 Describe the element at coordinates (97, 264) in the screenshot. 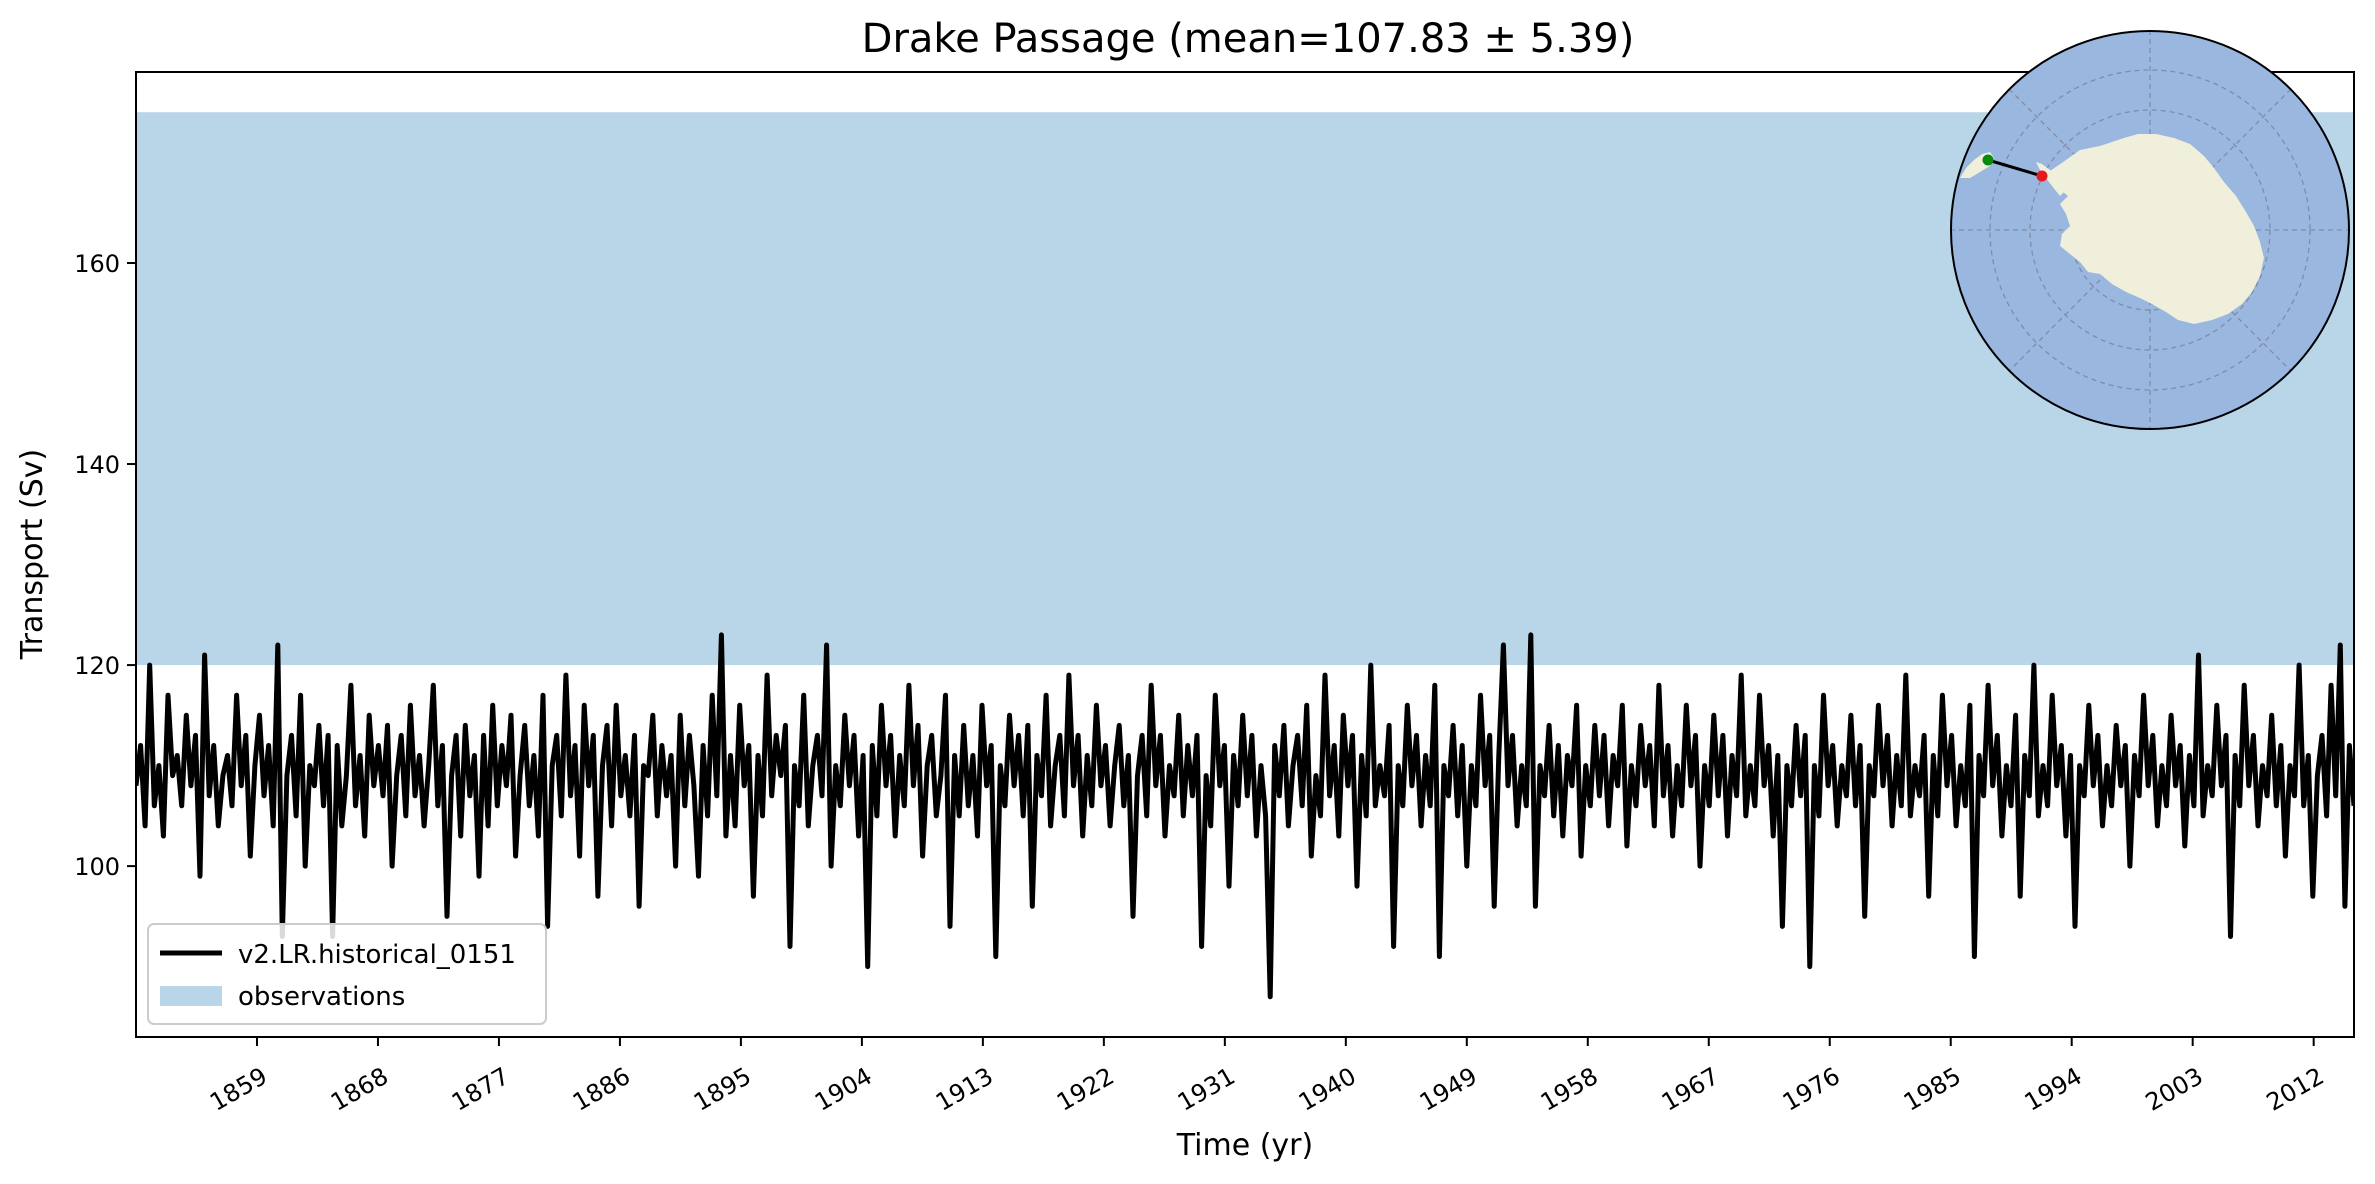

I see `y-tick-label: 160` at that location.